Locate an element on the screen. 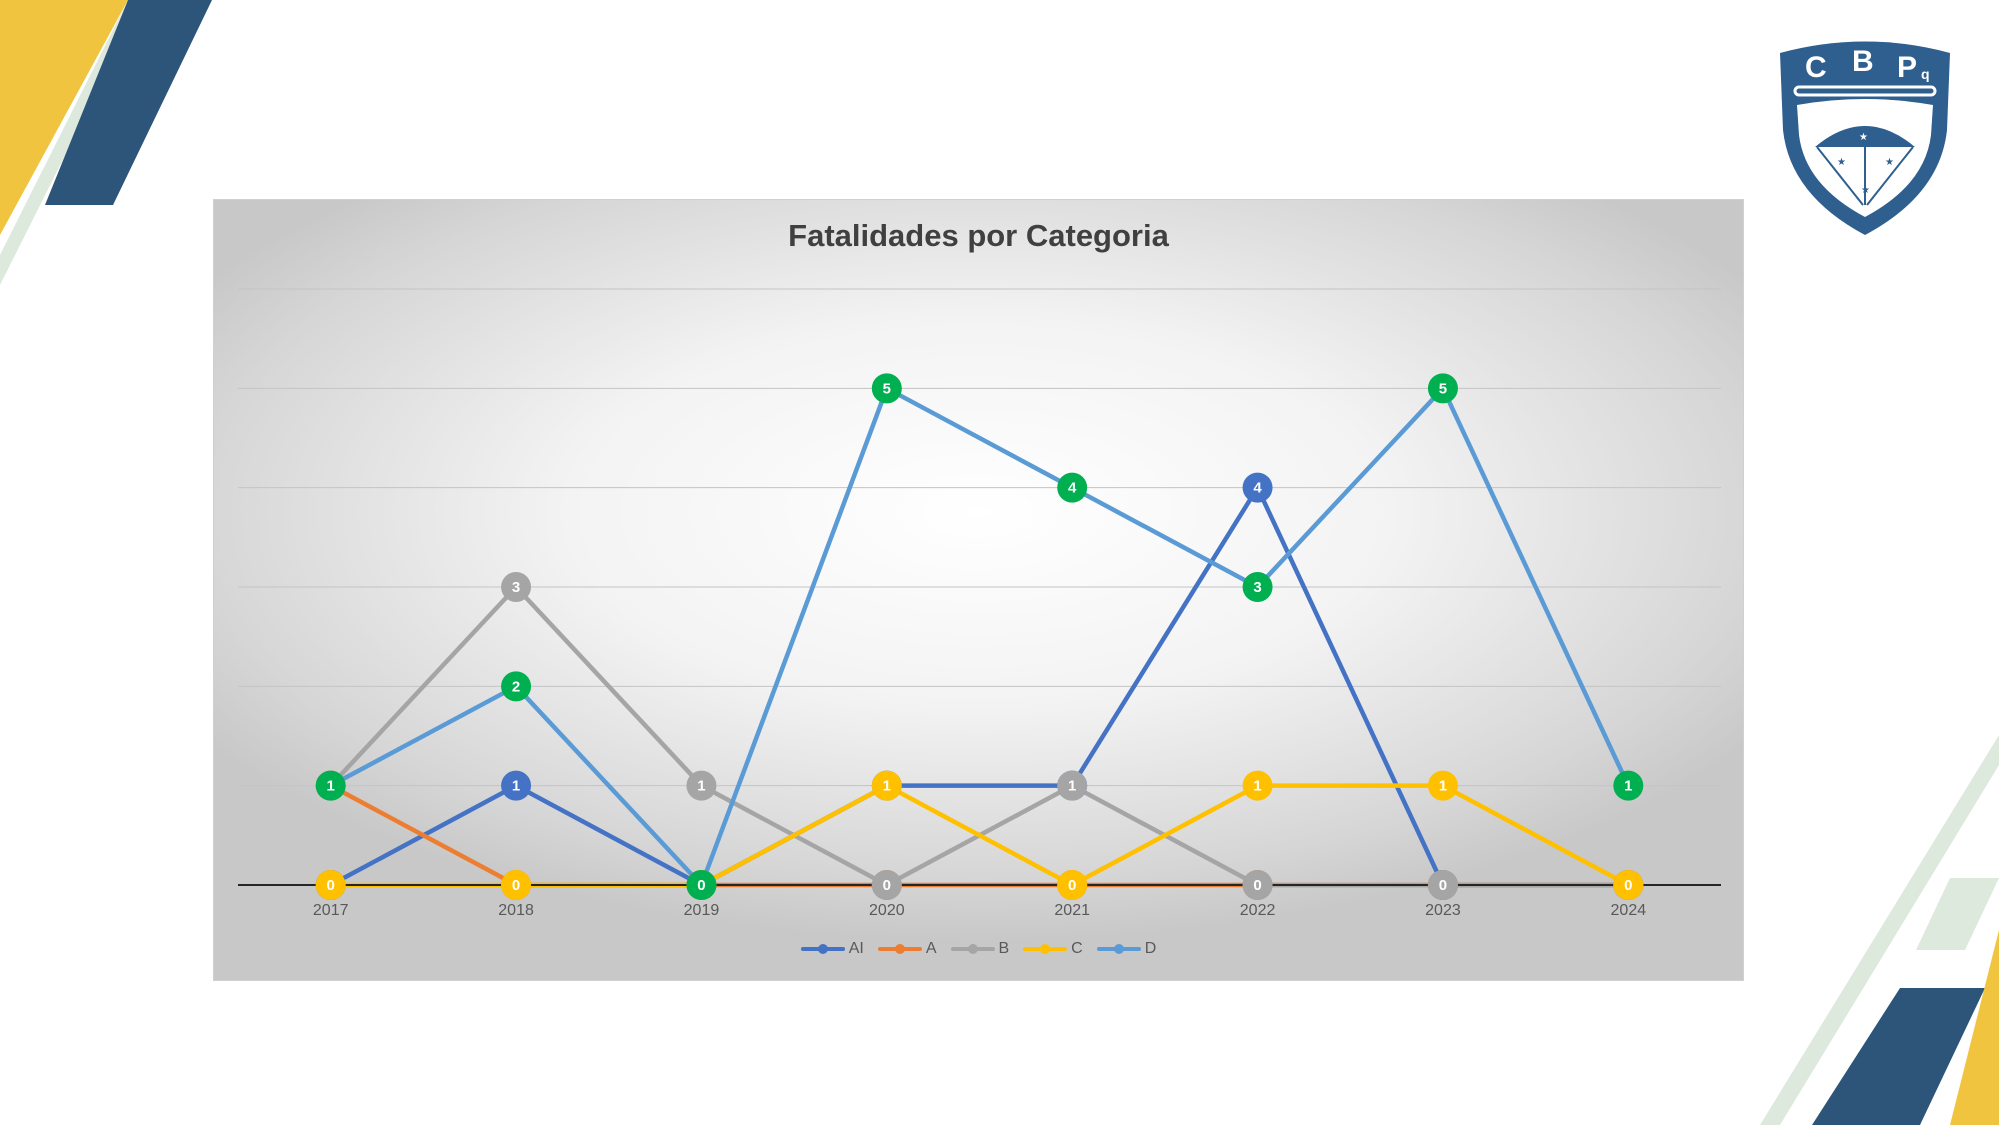 The height and width of the screenshot is (1125, 1999). chart-title: Fatalidades por Categoria is located at coordinates (978, 235).